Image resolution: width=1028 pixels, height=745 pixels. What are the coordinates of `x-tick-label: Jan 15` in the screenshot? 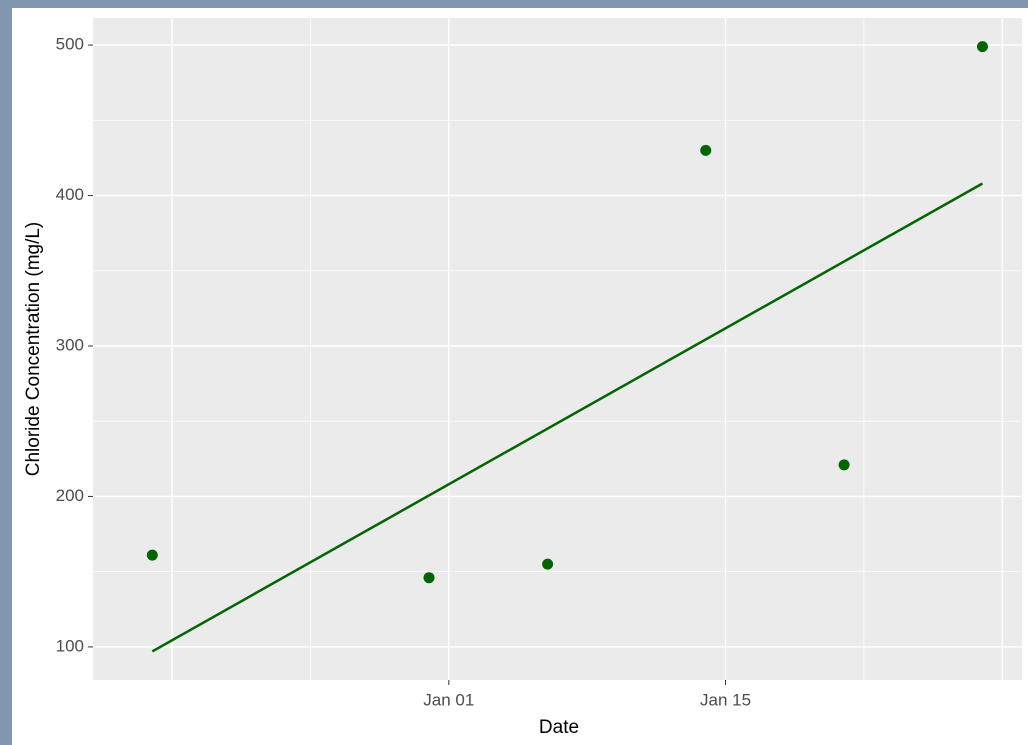 It's located at (725, 699).